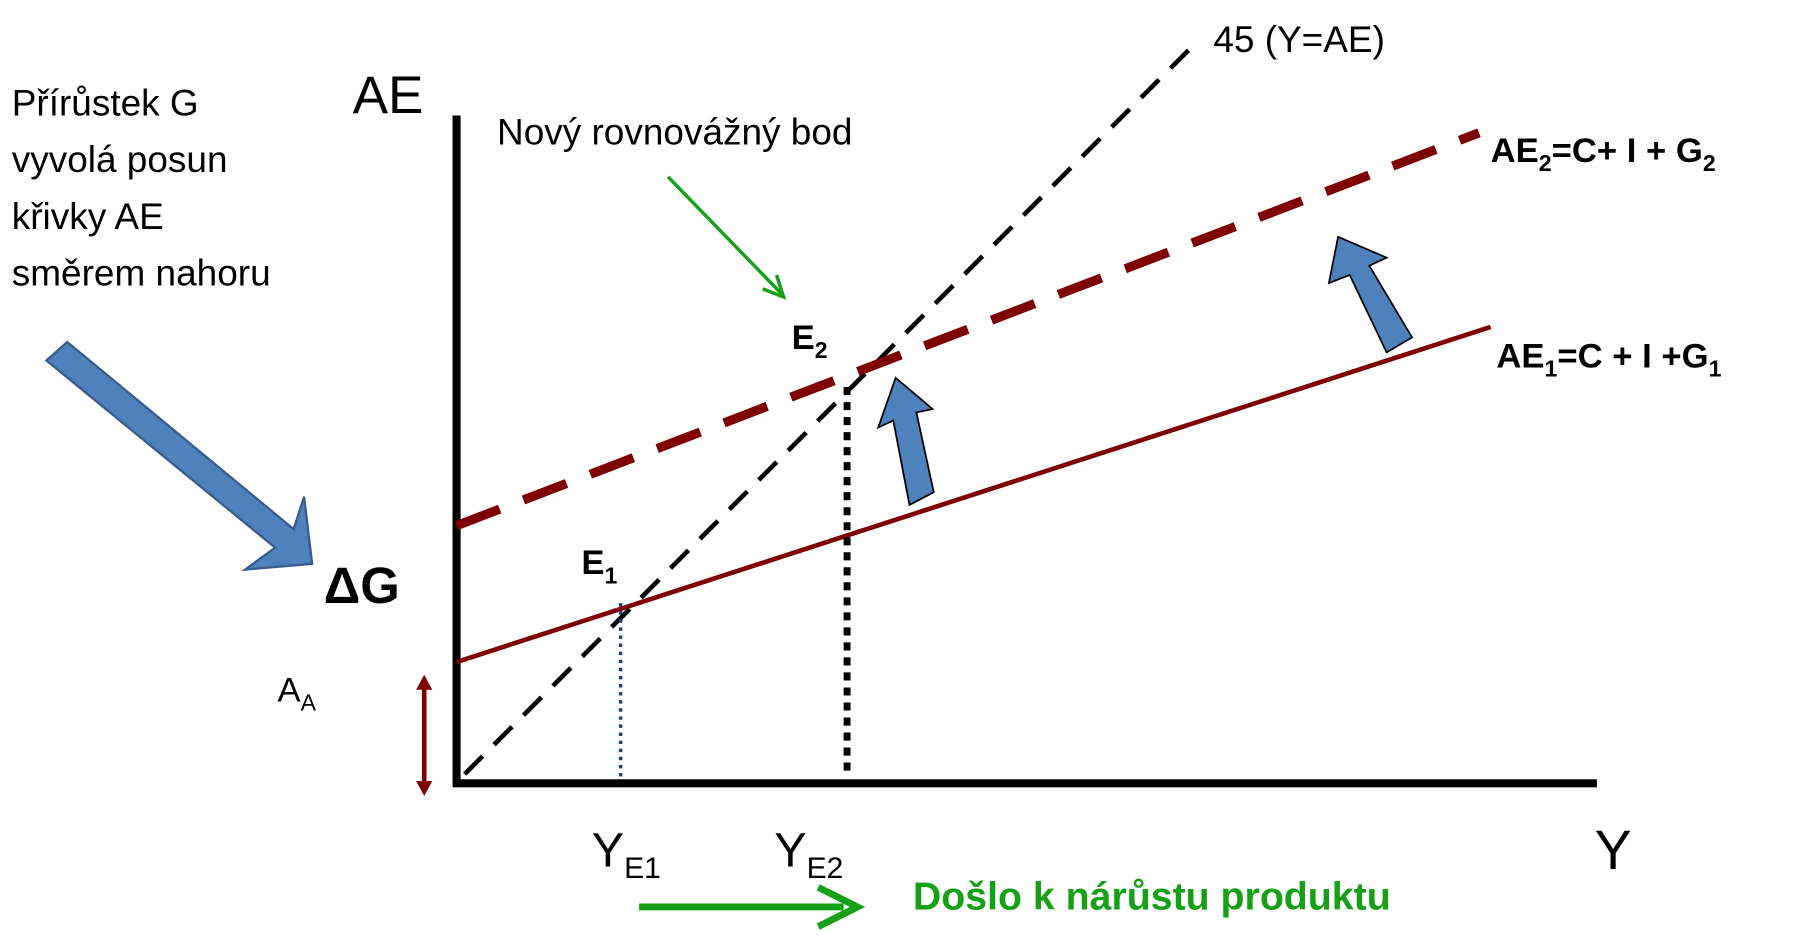 The height and width of the screenshot is (937, 1812). Describe the element at coordinates (1627, 151) in the screenshot. I see `t: =C+ I + G` at that location.